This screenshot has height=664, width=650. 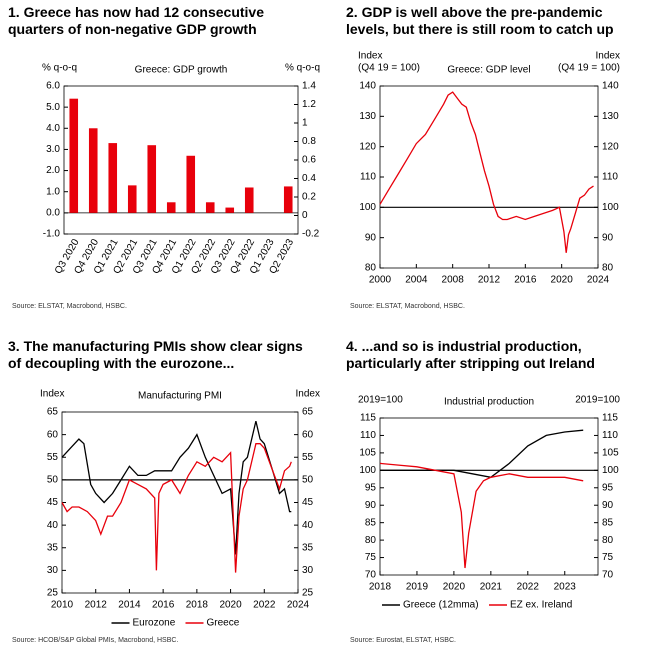 What do you see at coordinates (180, 396) in the screenshot?
I see `subtitle: Manufacturing PMI` at bounding box center [180, 396].